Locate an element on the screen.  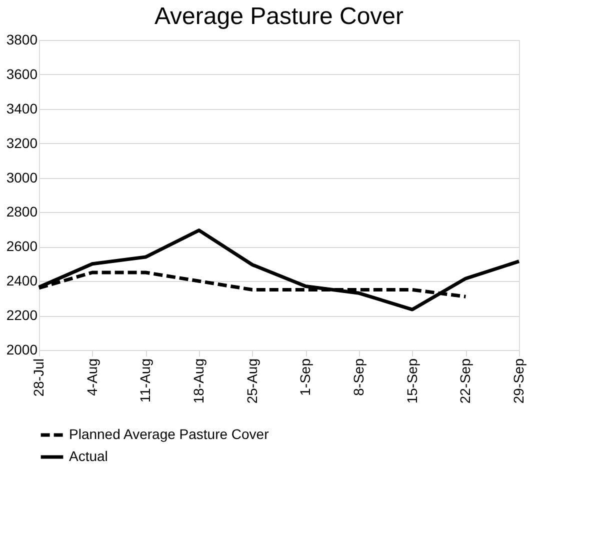
x-tick-label: 22-Sep is located at coordinates (465, 381).